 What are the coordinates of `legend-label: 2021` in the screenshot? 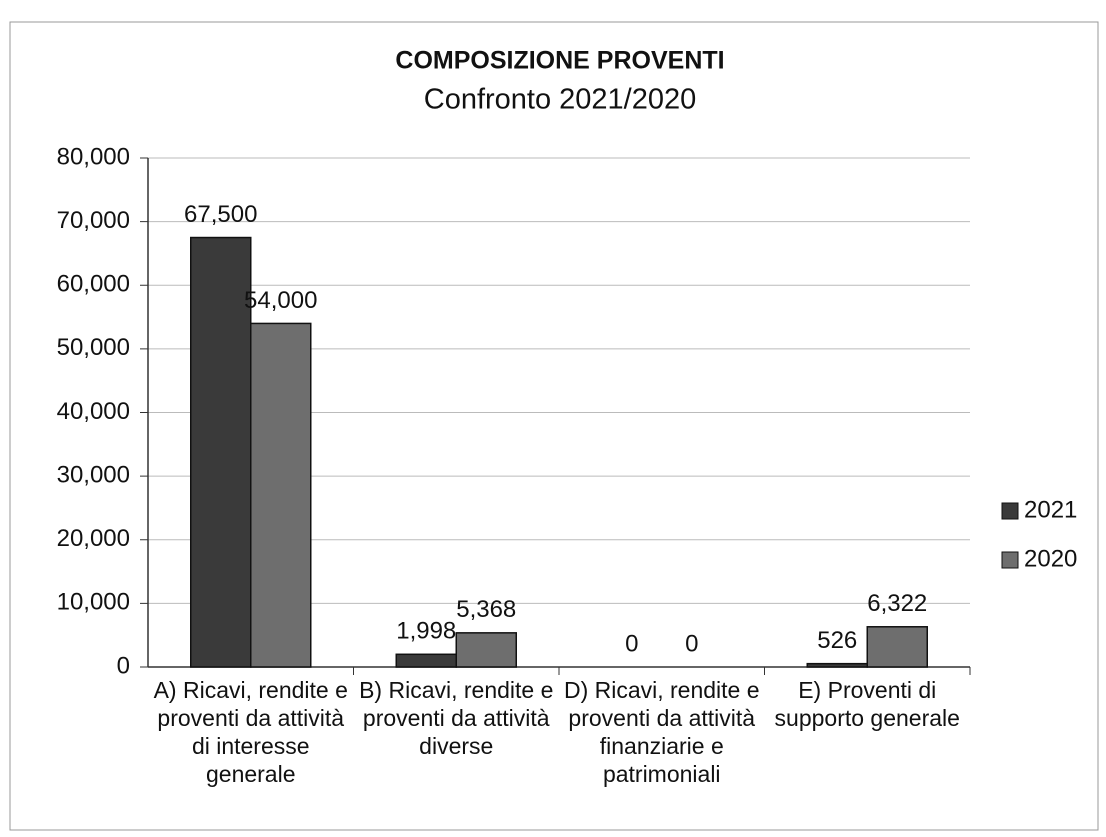 It's located at (1050, 509).